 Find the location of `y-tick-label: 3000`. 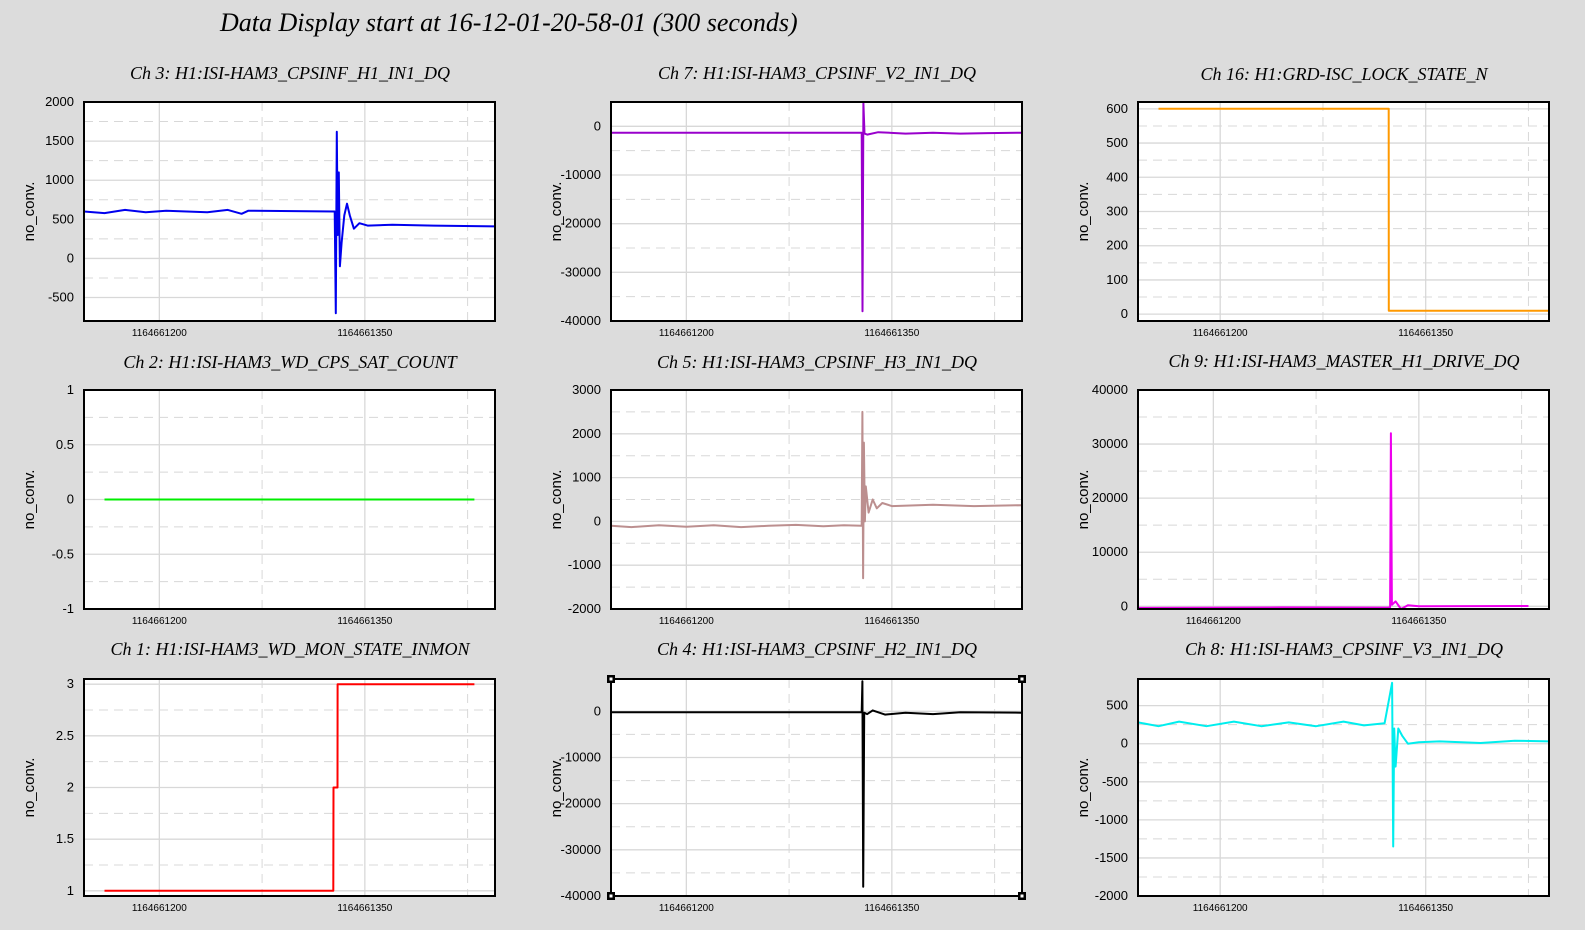

y-tick-label: 3000 is located at coordinates (586, 389).